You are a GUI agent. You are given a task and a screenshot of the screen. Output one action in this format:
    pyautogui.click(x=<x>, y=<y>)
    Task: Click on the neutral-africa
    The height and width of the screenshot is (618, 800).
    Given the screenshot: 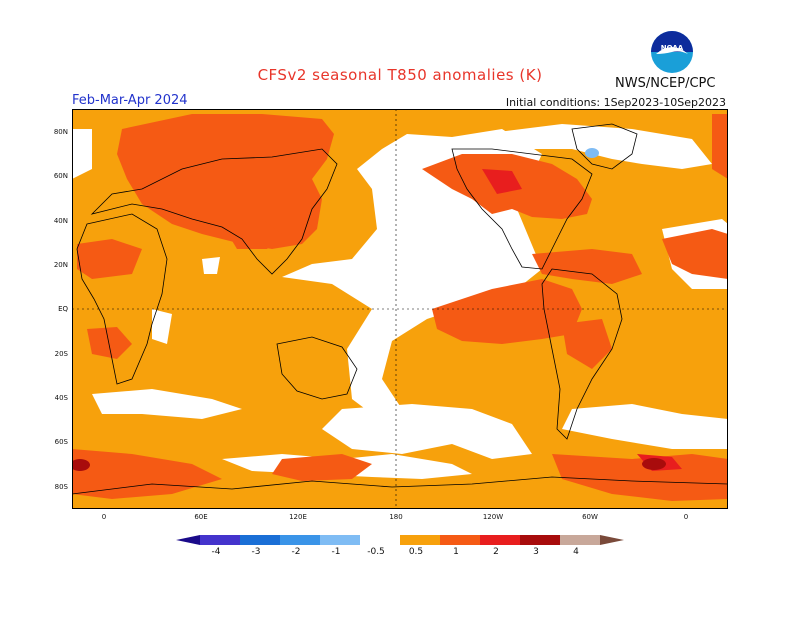 What is the action you would take?
    pyautogui.click(x=211, y=265)
    